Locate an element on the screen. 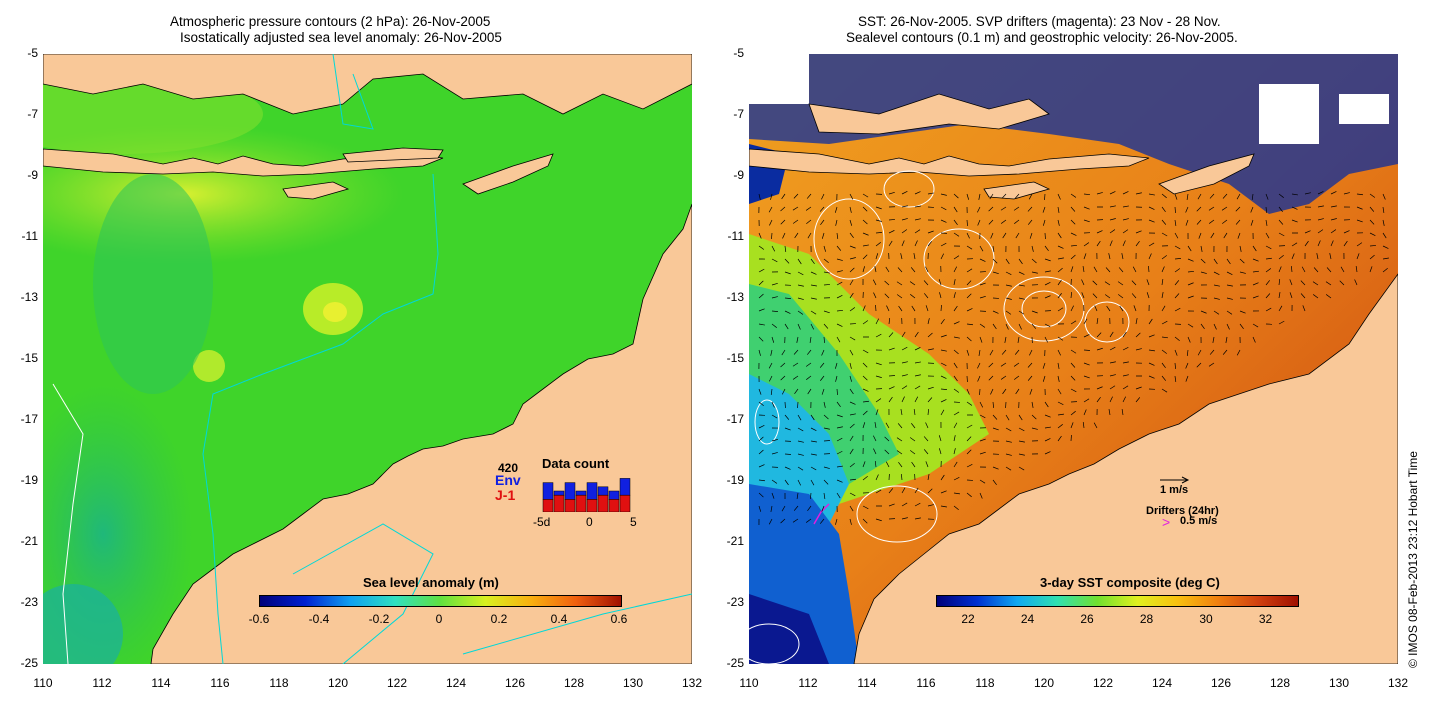 The image size is (1440, 710). lon-tick-label: 110 is located at coordinates (749, 683).